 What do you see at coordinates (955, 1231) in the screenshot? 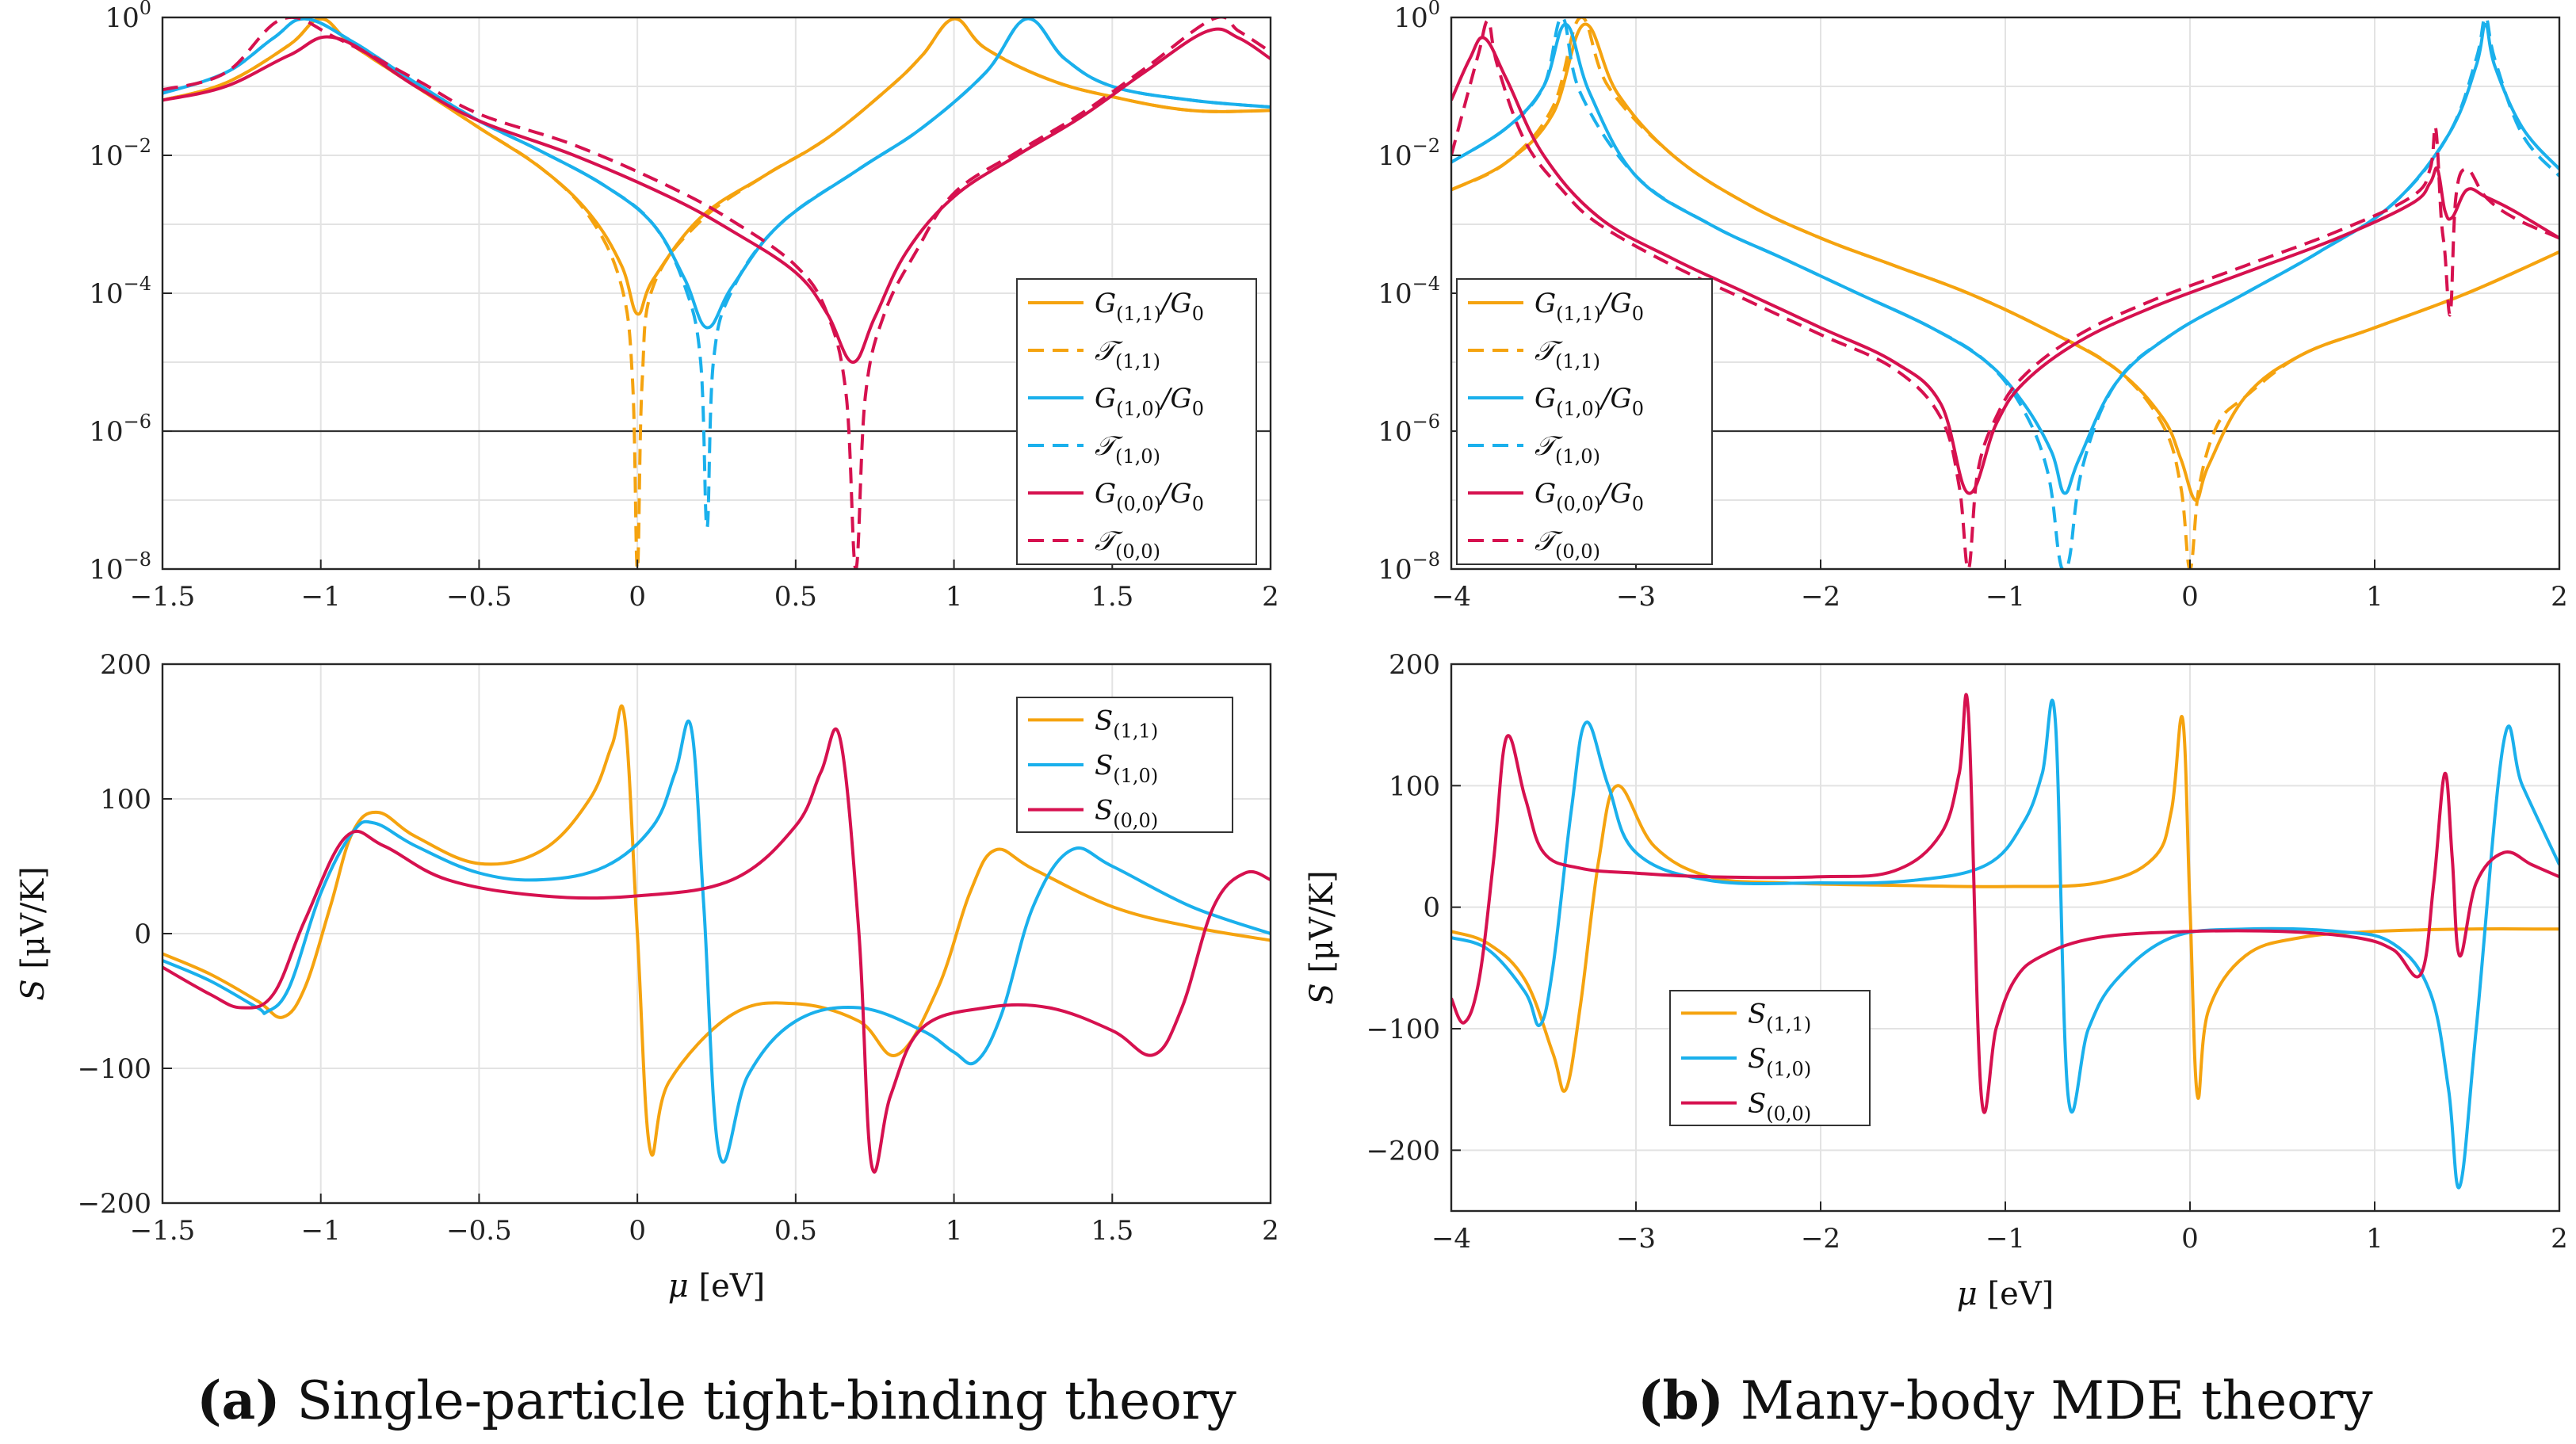
I see `panel-a-bottom-xtick-label: 1` at bounding box center [955, 1231].